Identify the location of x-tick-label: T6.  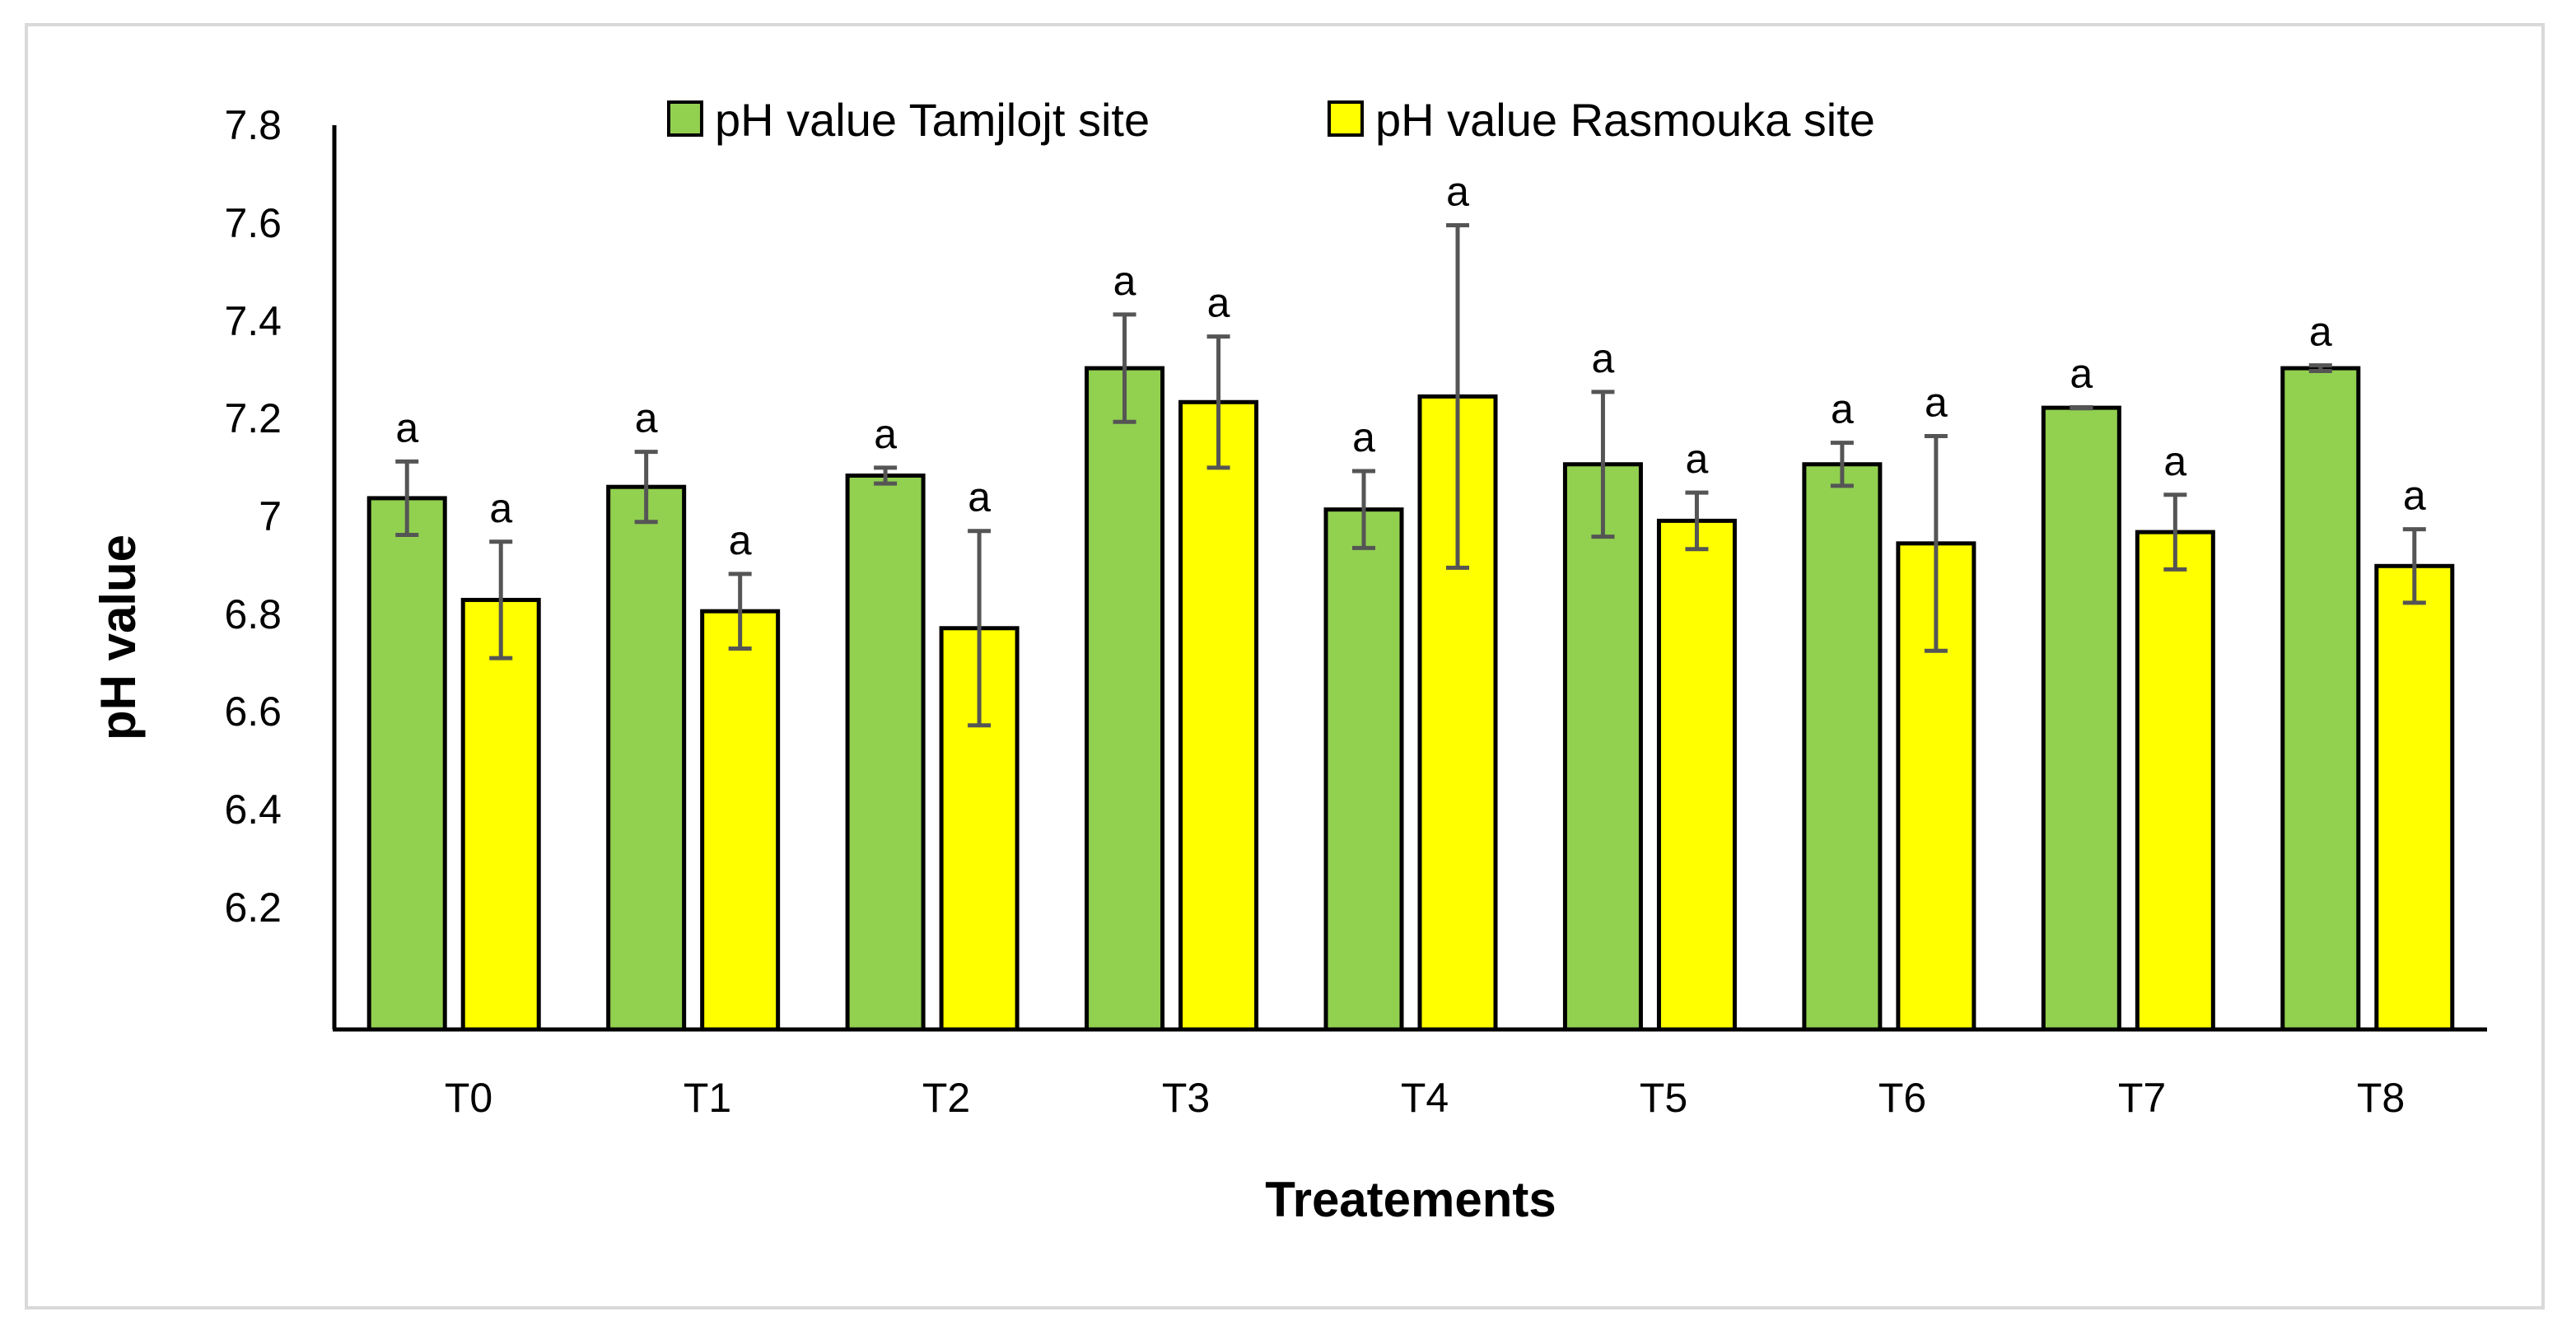
(1902, 1098).